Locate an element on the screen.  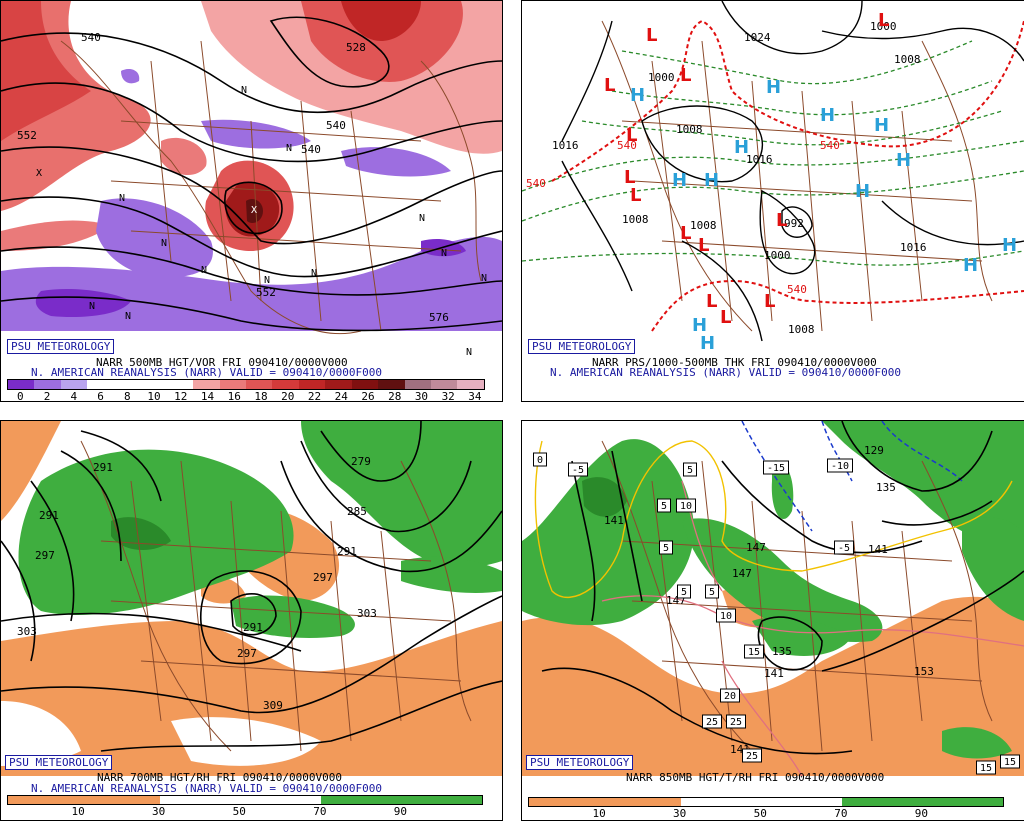
colorbar-label: 2 is located at coordinates (47, 396).